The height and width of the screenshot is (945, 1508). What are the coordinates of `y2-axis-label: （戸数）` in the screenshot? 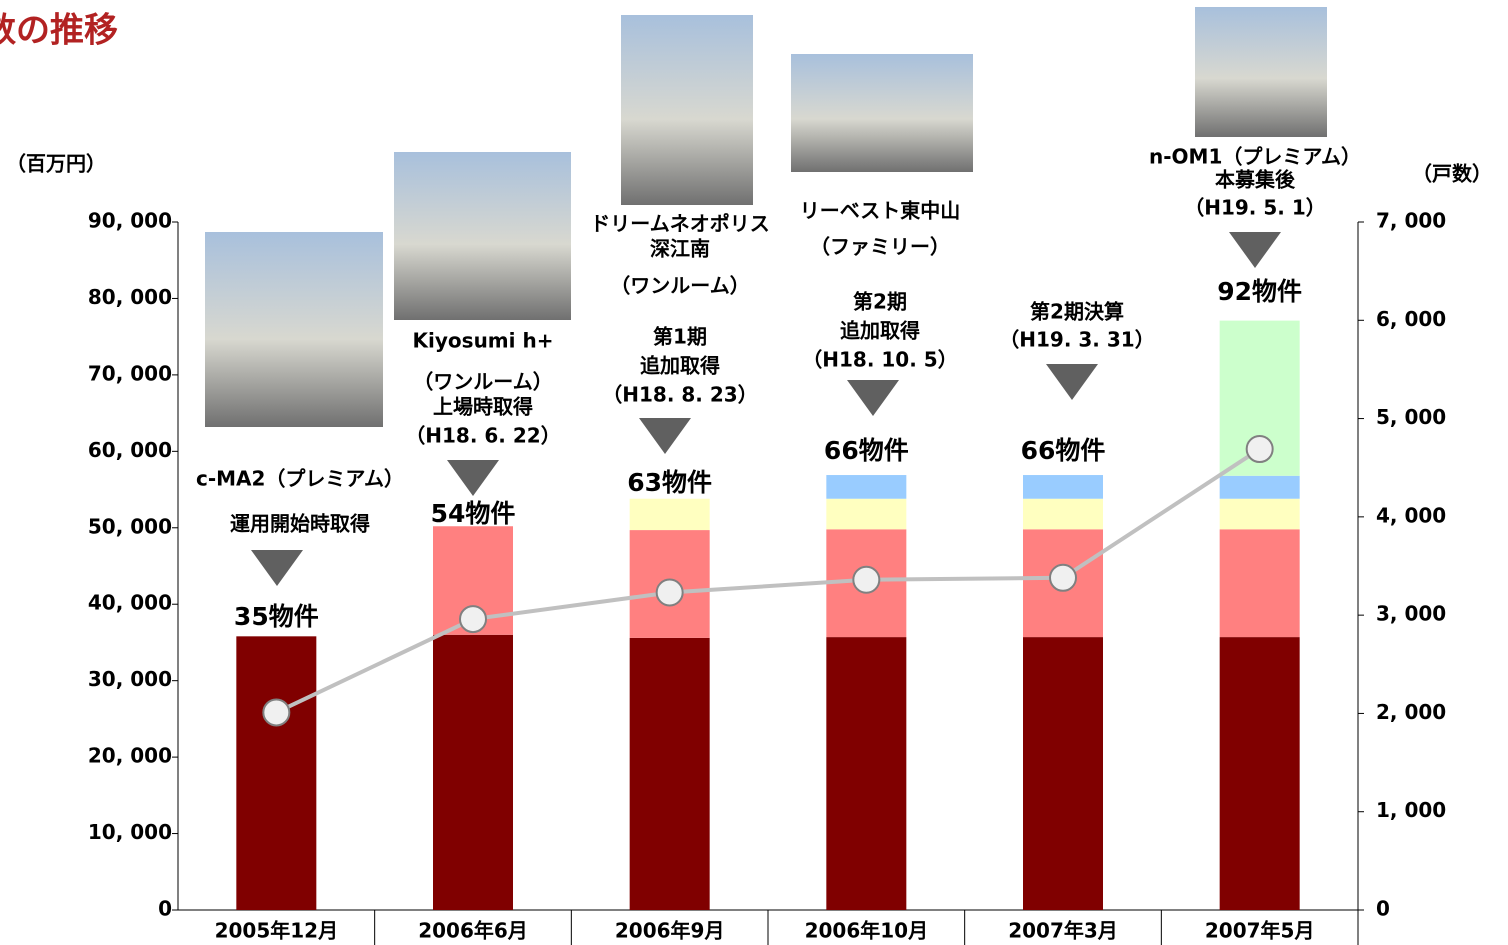 It's located at (1452, 174).